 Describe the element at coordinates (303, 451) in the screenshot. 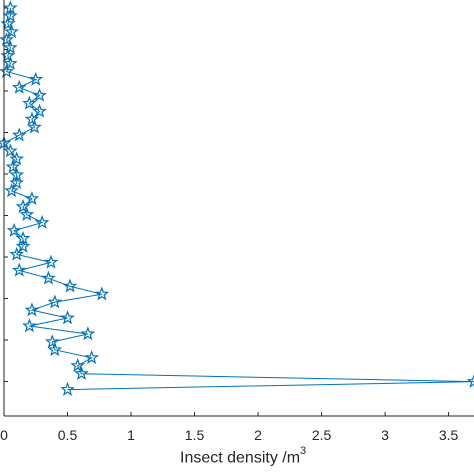

I see `x-axis-label-superscript: 3` at that location.